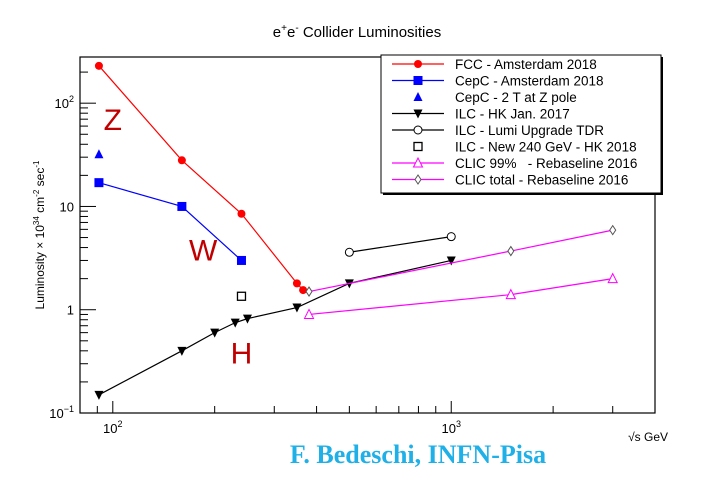 Image resolution: width=714 pixels, height=480 pixels. Describe the element at coordinates (529, 130) in the screenshot. I see `legend-label: ILC - Lumi Upgrade TDR` at that location.